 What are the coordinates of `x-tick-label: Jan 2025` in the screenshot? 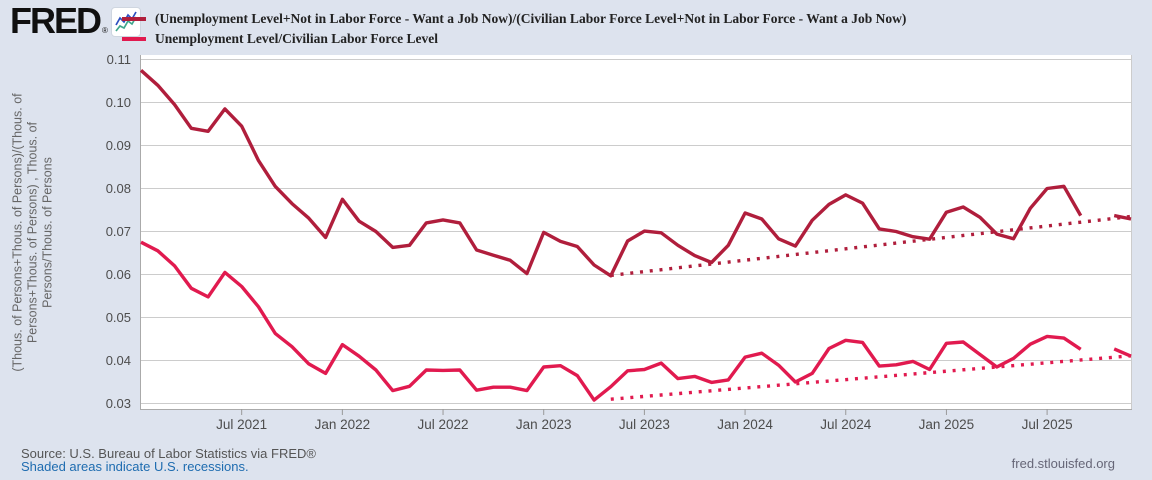 It's located at (947, 424).